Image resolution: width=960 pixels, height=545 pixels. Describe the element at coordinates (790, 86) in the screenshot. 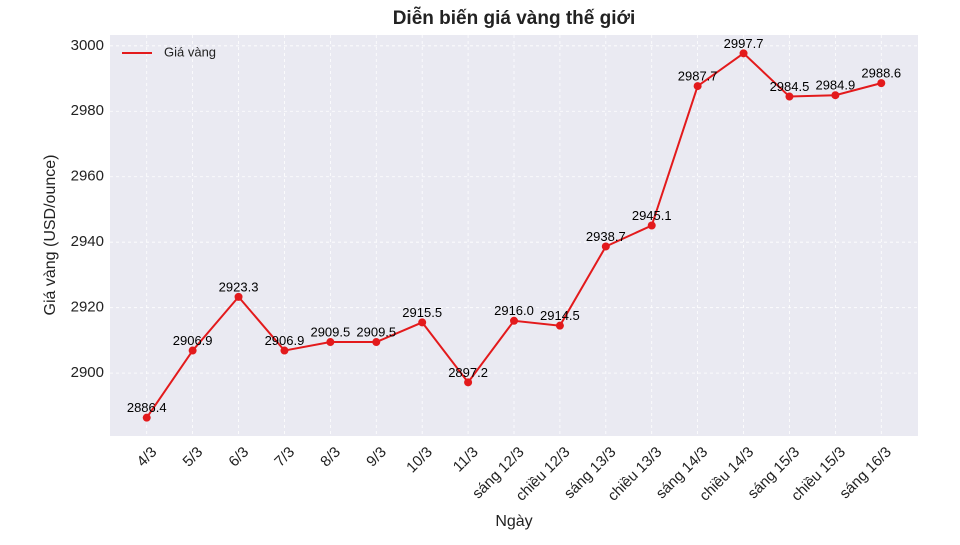

I see `data-label: 2984.5` at that location.